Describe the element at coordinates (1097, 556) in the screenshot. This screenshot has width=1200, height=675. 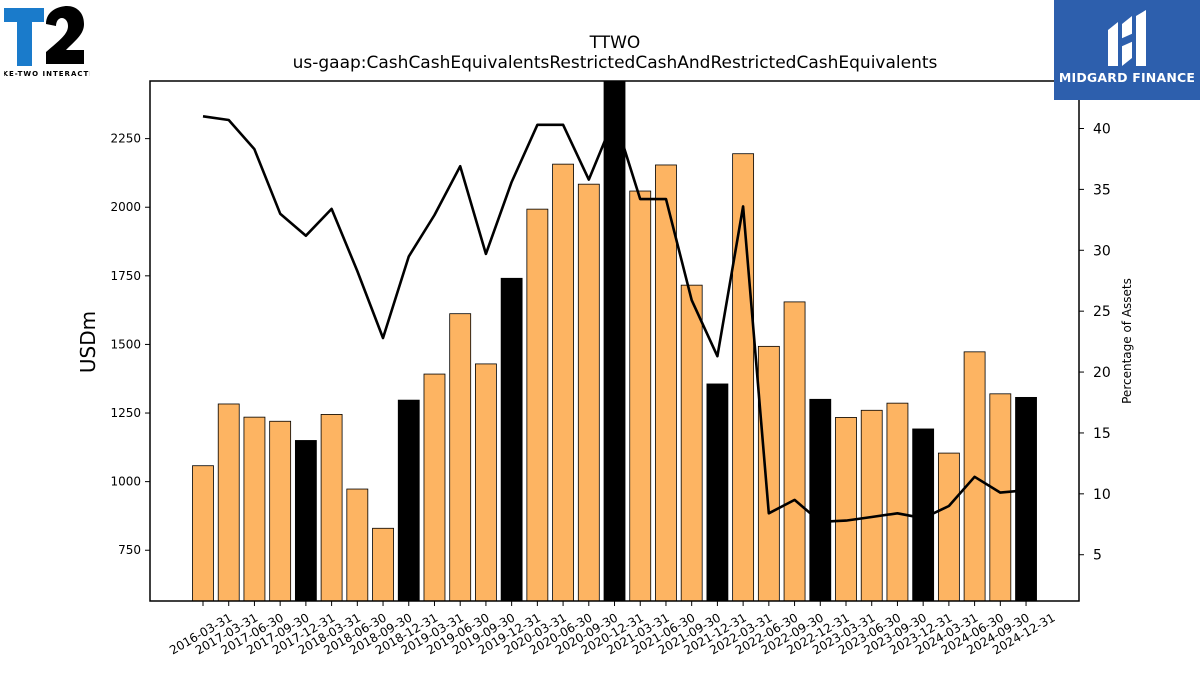
I see `y2-tick-label: 5` at that location.